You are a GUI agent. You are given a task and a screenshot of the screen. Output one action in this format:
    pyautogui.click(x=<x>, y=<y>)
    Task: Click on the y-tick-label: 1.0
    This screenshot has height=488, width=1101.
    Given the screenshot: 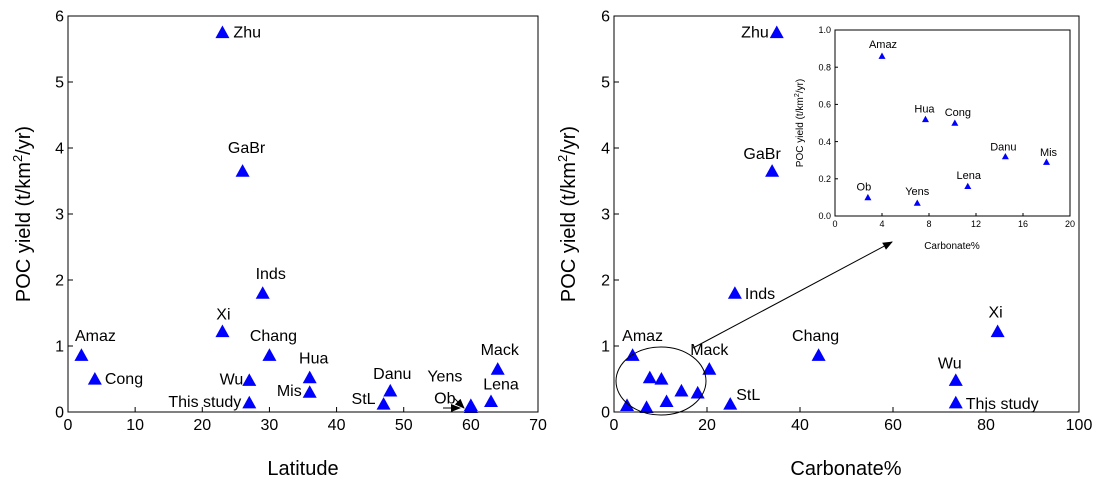 What is the action you would take?
    pyautogui.click(x=824, y=30)
    